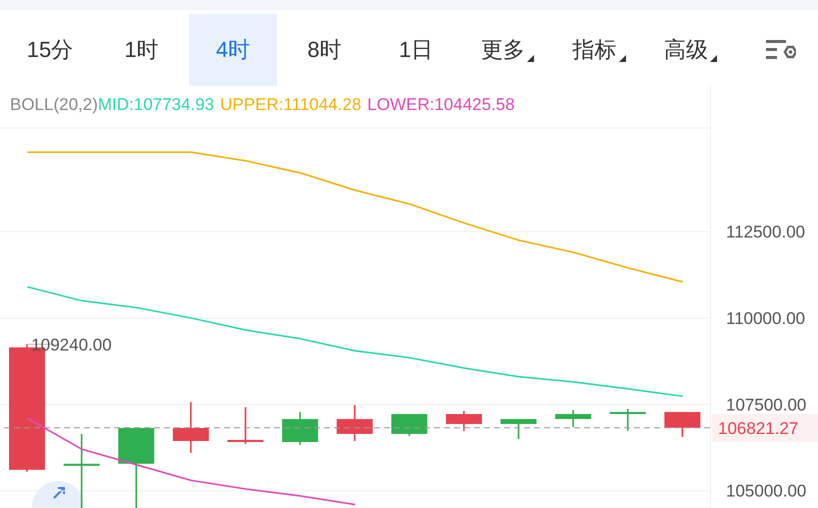 This screenshot has height=508, width=818. I want to click on line-series, so click(191, 461).